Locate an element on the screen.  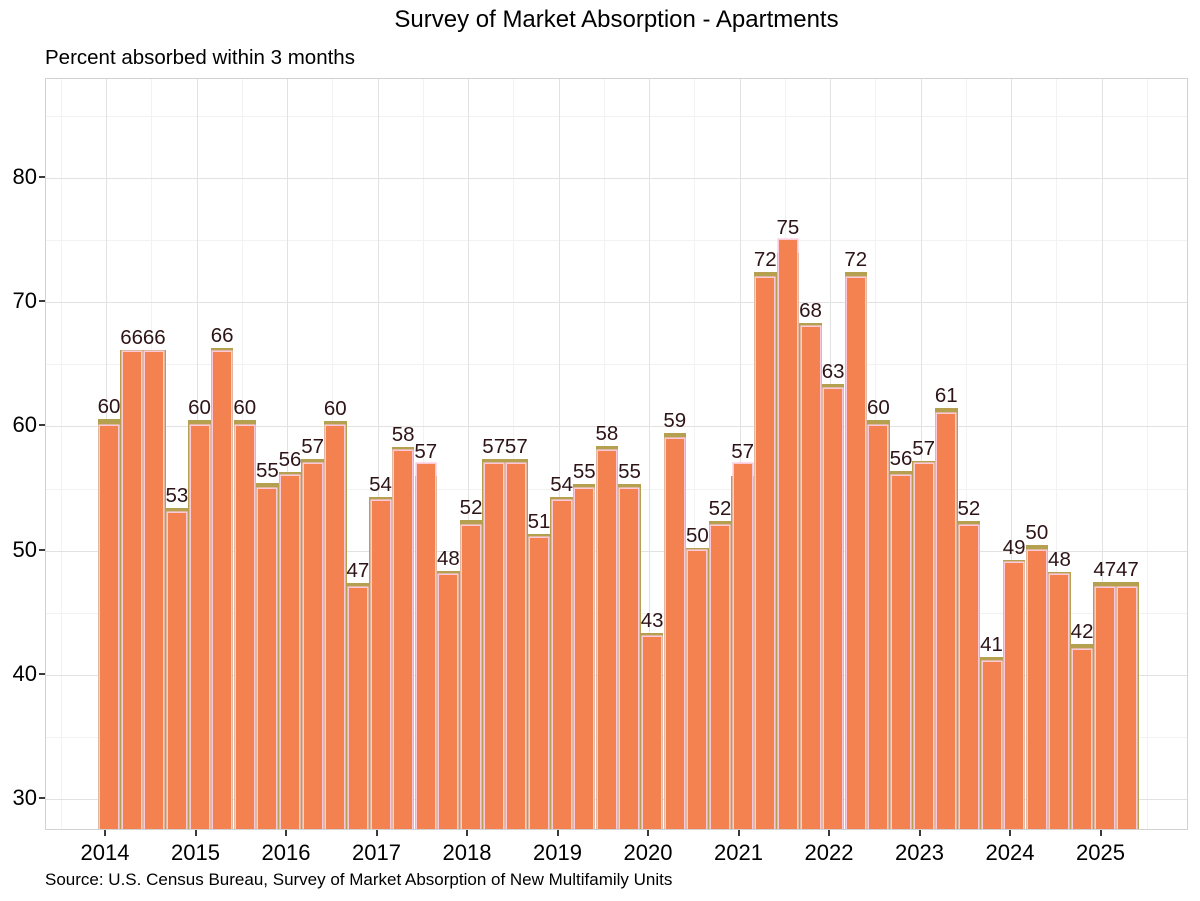
x-axis-tick-label: 2023 is located at coordinates (919, 852).